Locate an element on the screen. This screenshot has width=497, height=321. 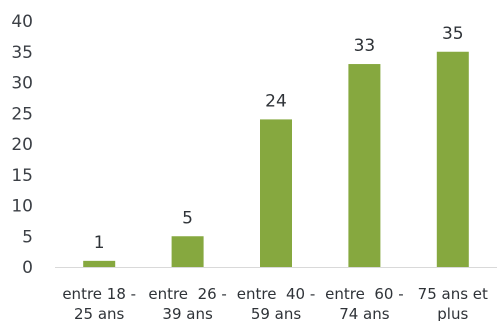
category-label: entre 18 - 25 ans is located at coordinates (99, 303).